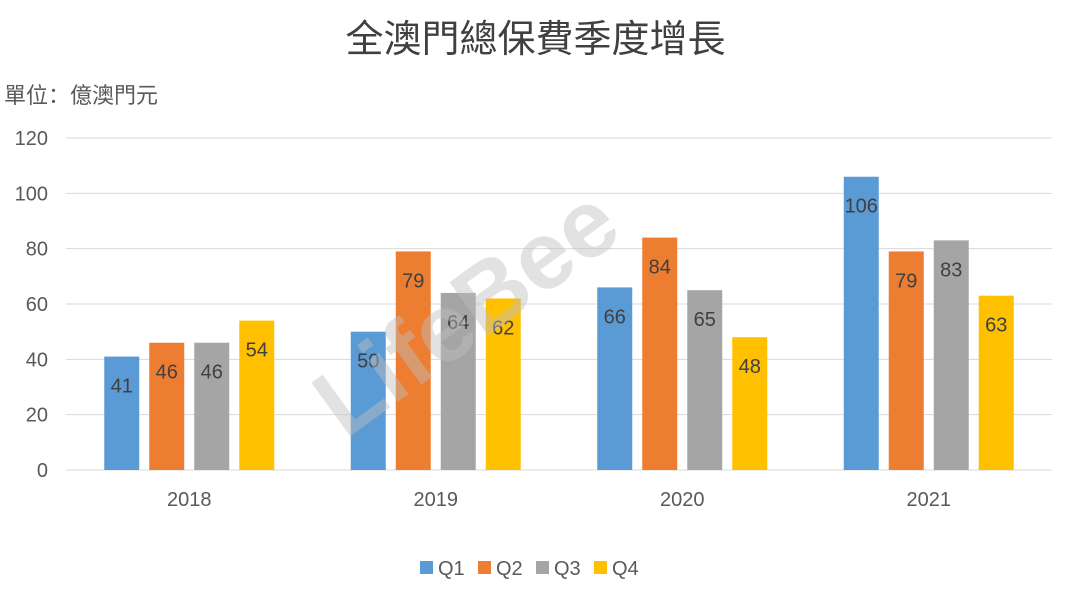  I want to click on legend-label-q3: Q3, so click(567, 569).